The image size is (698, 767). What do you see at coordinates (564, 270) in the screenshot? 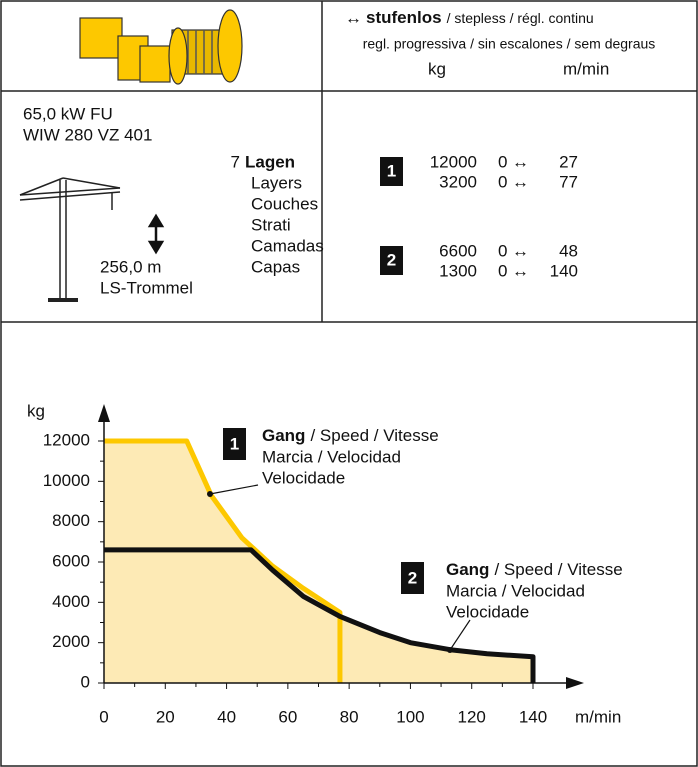
I see `speed-max: 140` at bounding box center [564, 270].